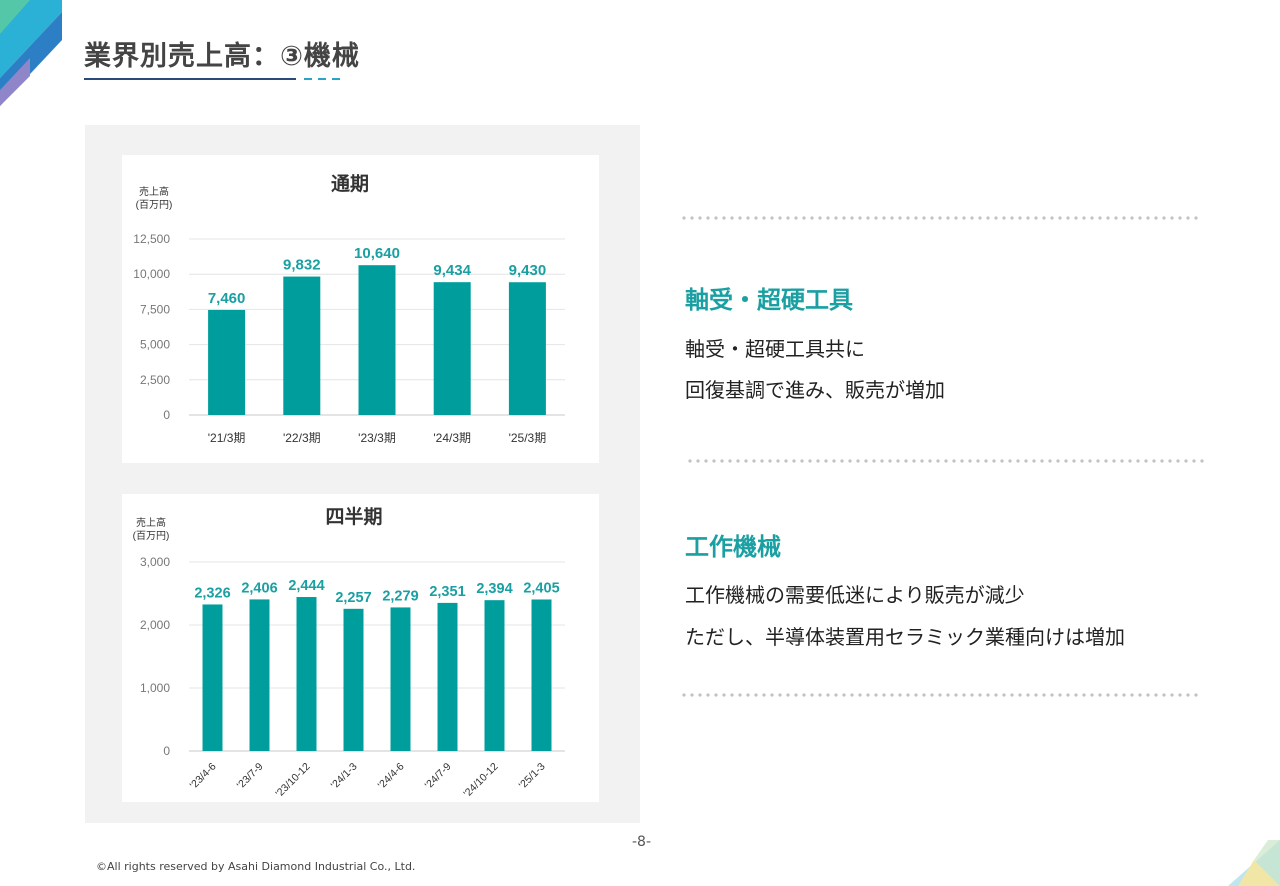 This screenshot has height=886, width=1280. What do you see at coordinates (528, 270) in the screenshot?
I see `data-label: 9,430` at bounding box center [528, 270].